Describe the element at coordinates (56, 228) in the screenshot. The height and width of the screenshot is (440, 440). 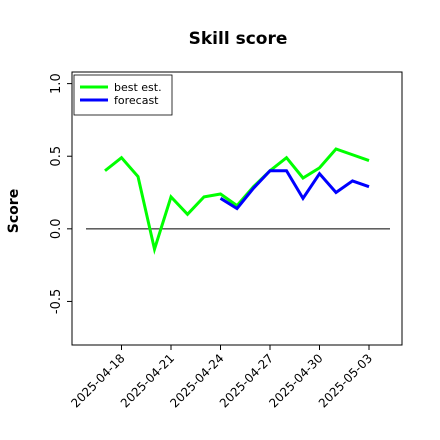
I see `y-tick-label: 0.0` at that location.